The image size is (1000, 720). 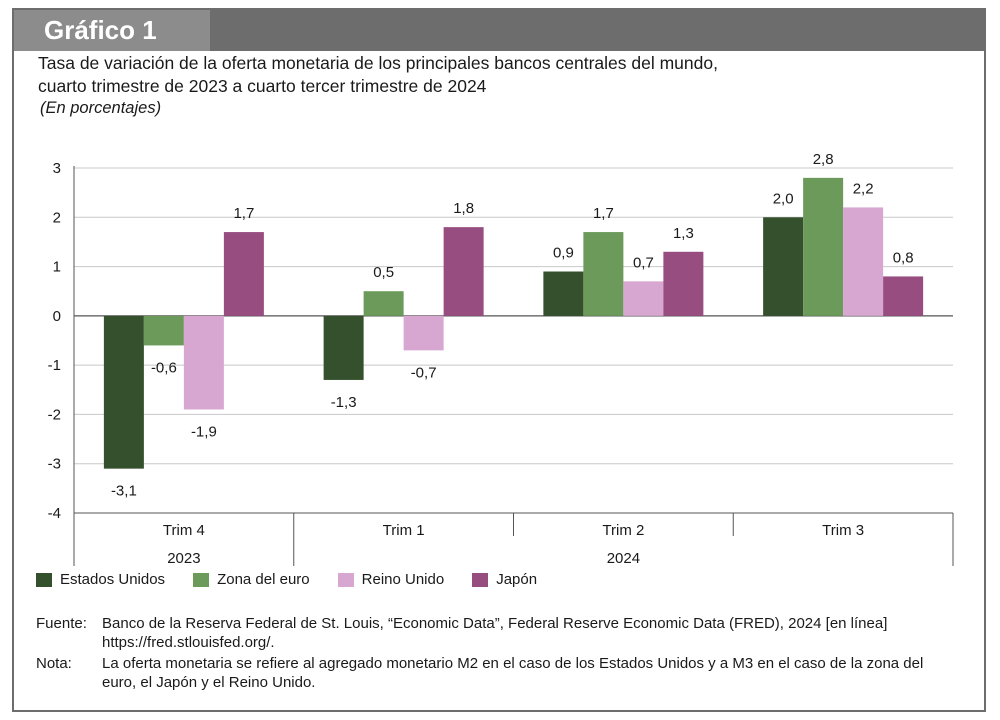 I want to click on x-tick-label-trim-1: Trim 1, so click(x=404, y=530).